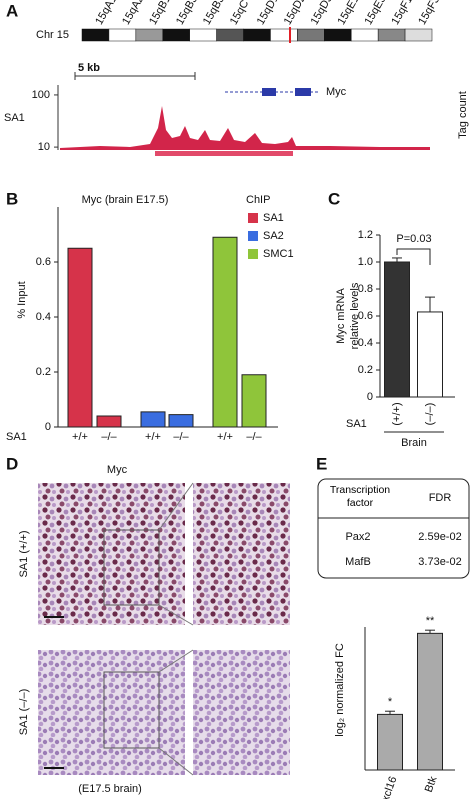  I want to click on band-label: 15qD1, so click(268, 13).